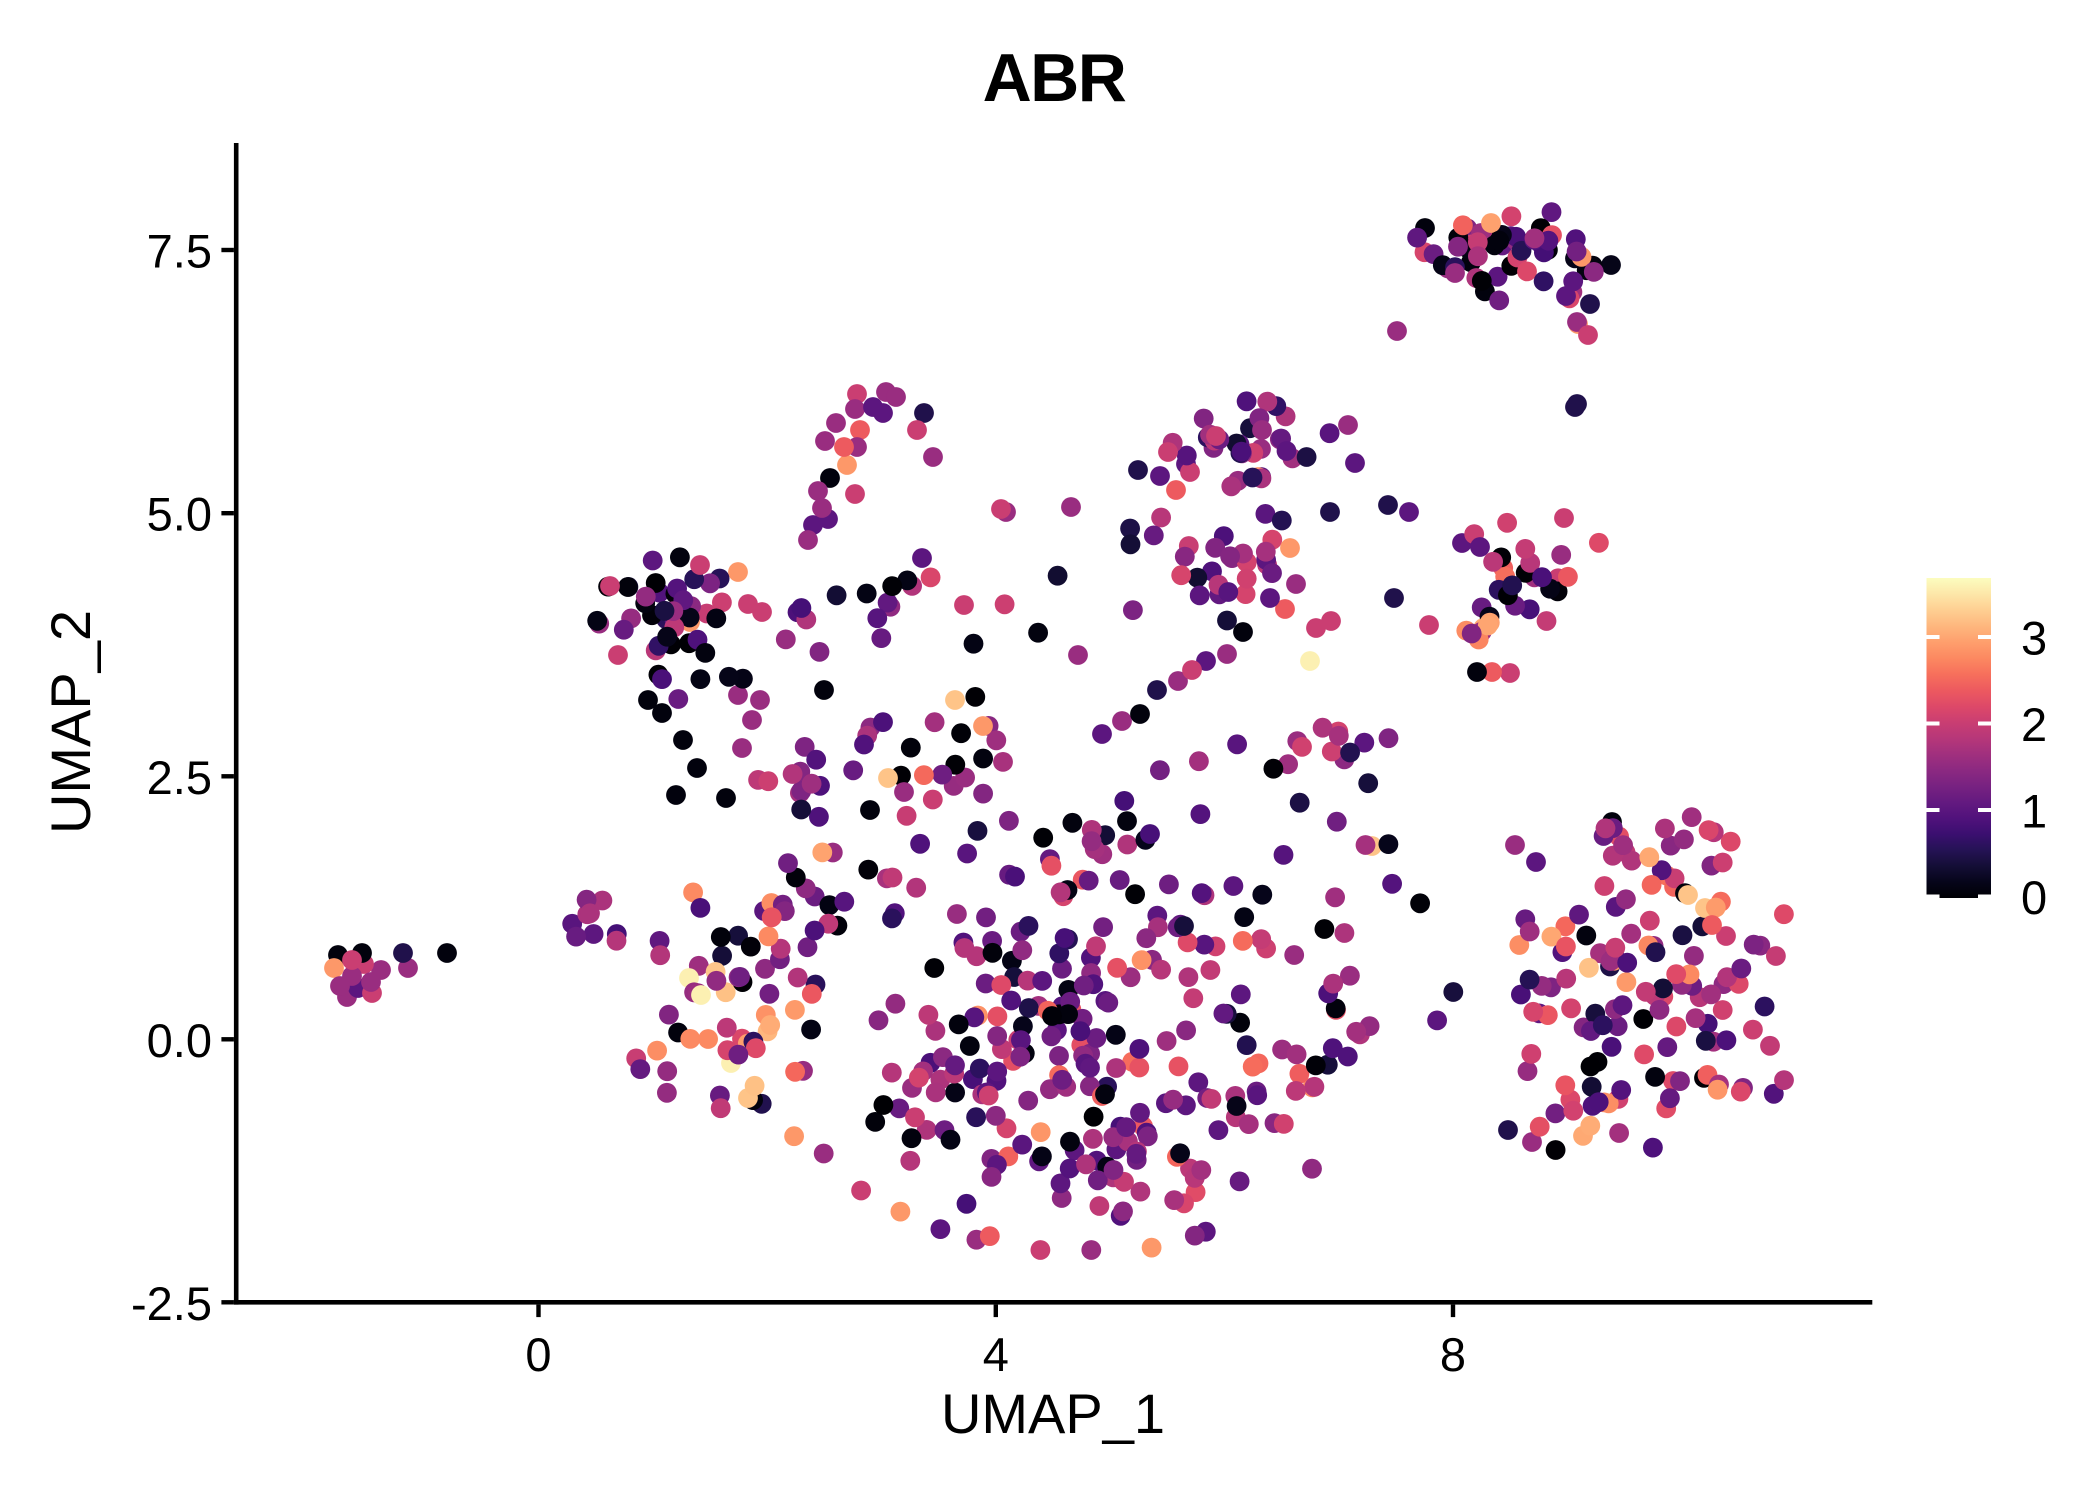  Describe the element at coordinates (2034, 724) in the screenshot. I see `svg-text: 2` at that location.